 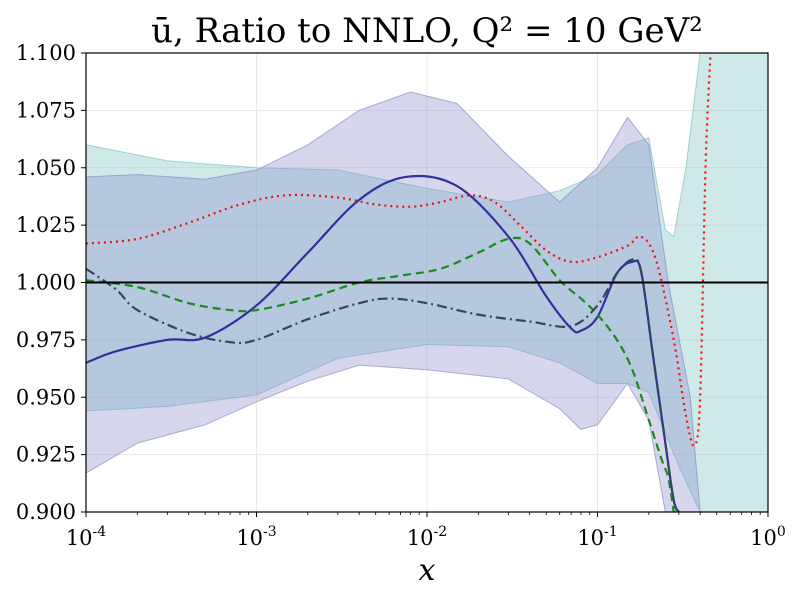 I want to click on x-tick-label: 10⁻¹, so click(x=597, y=537).